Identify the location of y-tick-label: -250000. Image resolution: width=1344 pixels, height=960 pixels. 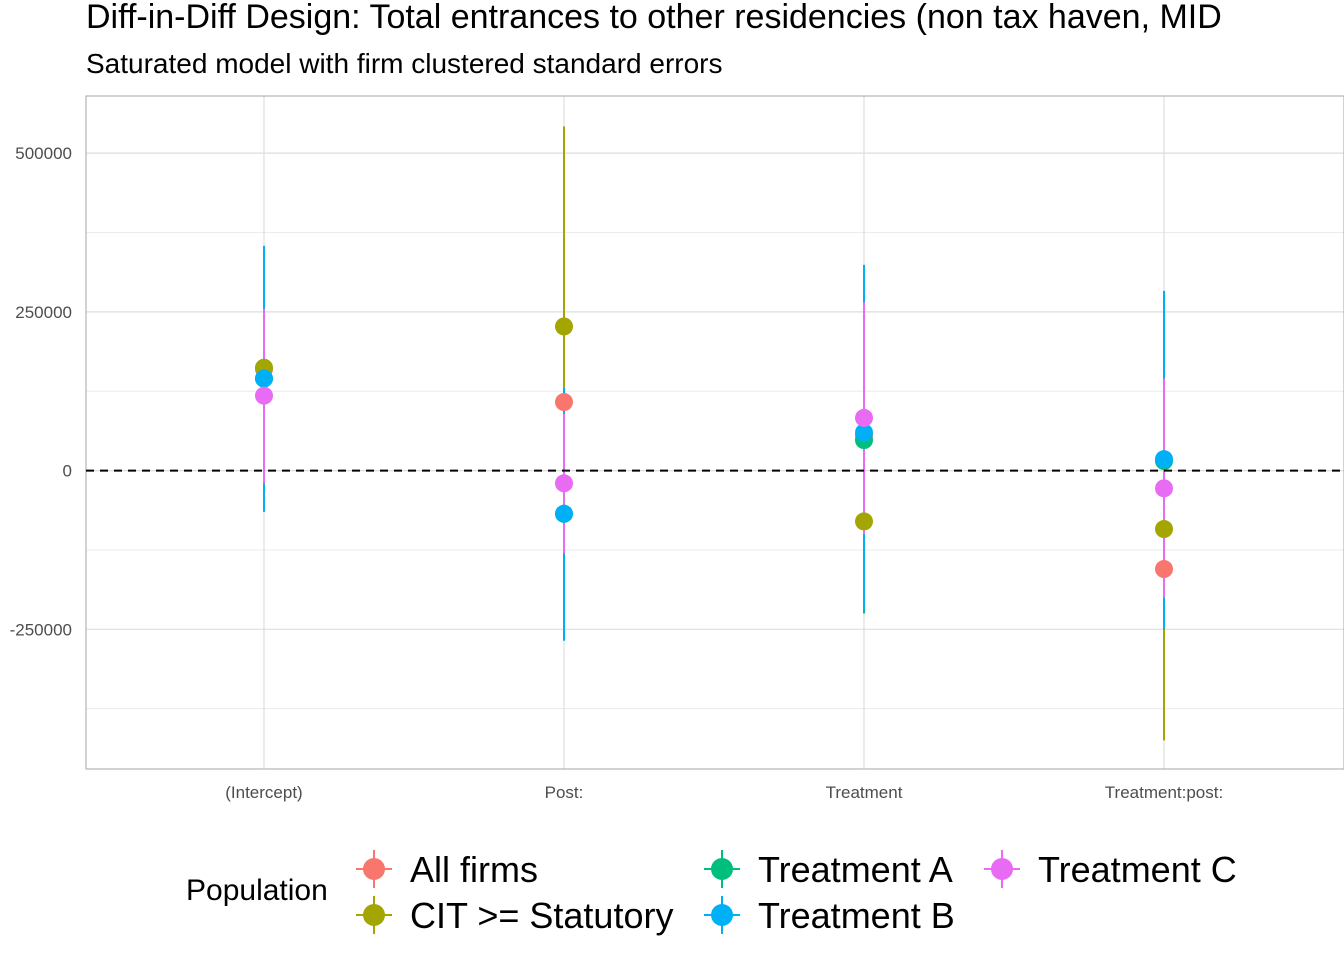
(41, 629).